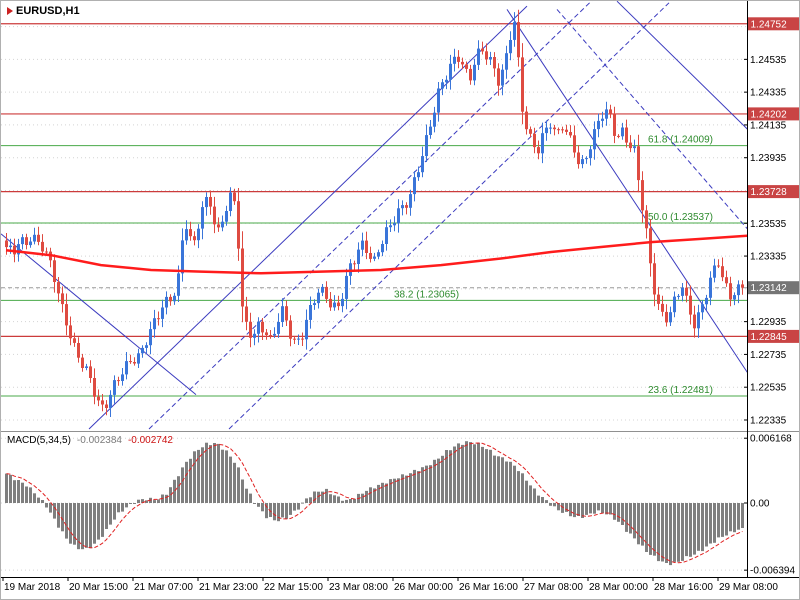  I want to click on macd-axis: 0.006168 0.00 -0.006394, so click(769, 505).